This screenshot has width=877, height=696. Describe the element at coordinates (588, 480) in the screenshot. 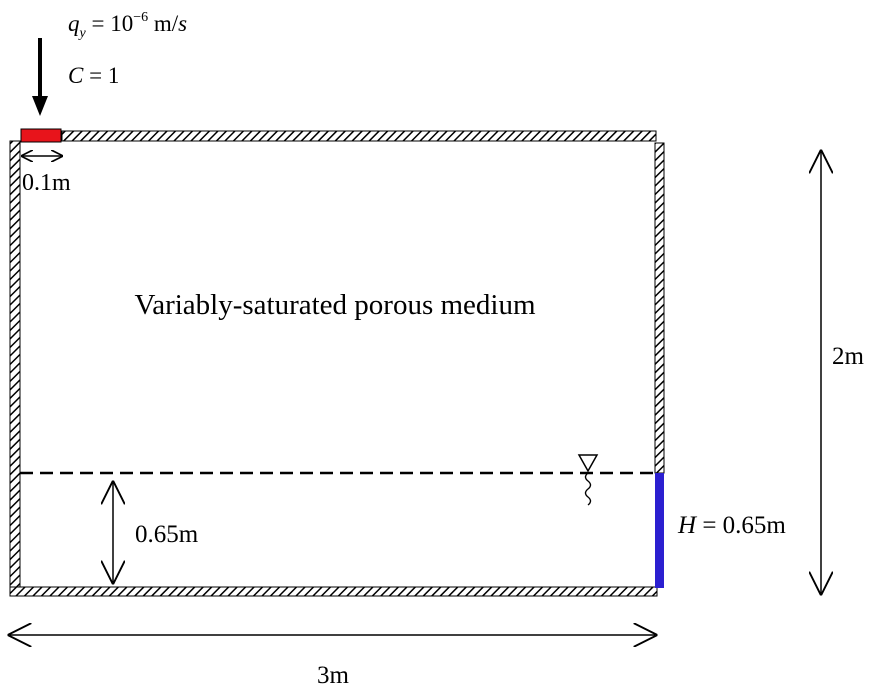

I see `water-table-triangle-icon` at that location.